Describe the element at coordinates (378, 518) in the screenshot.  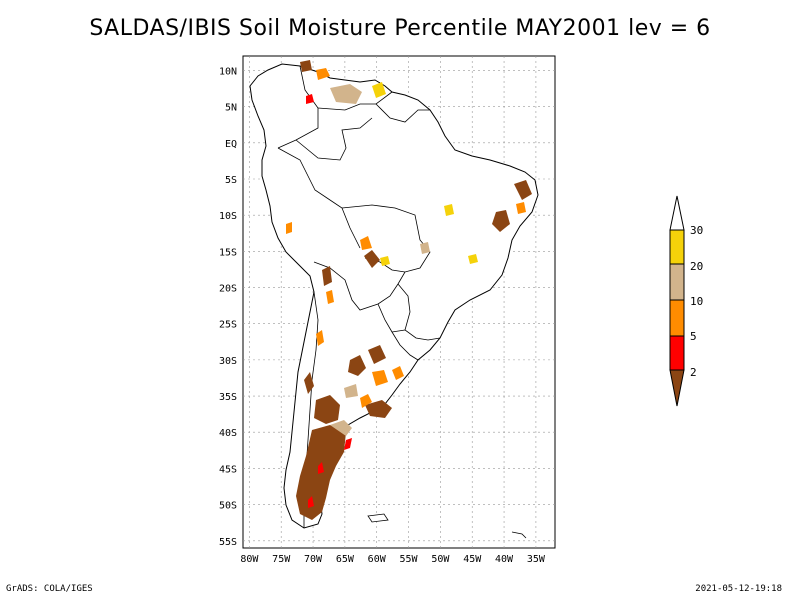
I see `falkland-islands` at that location.